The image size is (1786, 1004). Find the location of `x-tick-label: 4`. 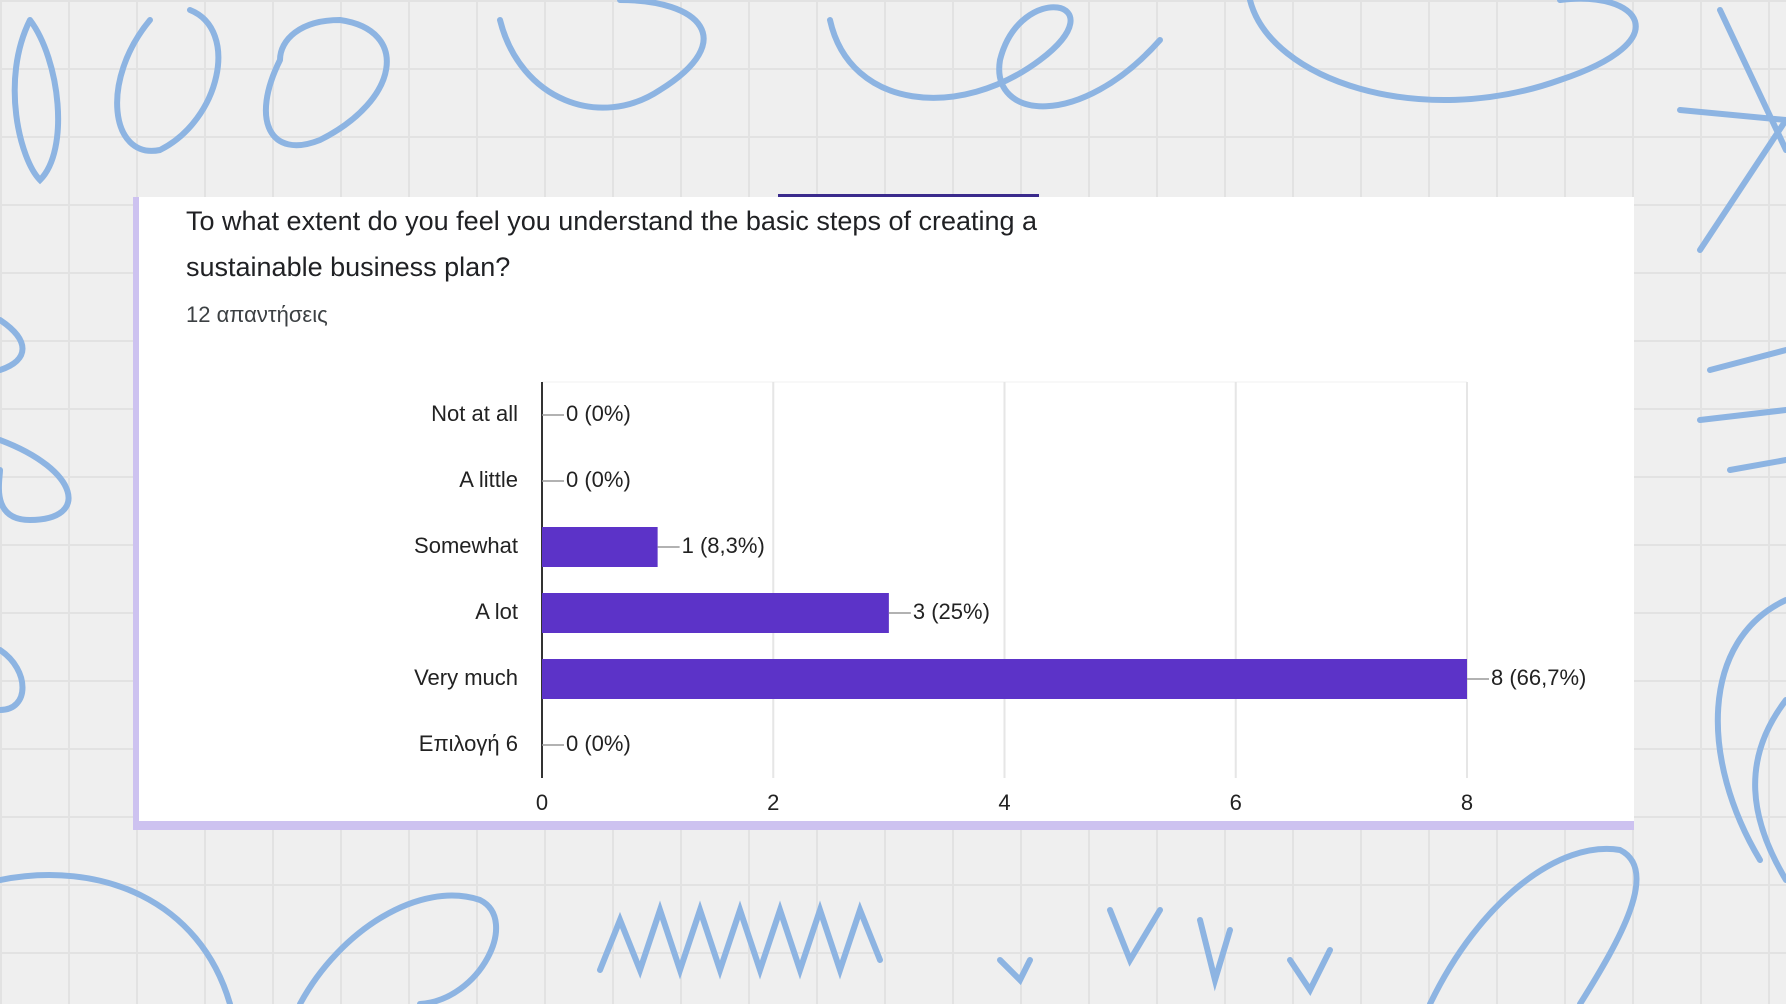

x-tick-label: 4 is located at coordinates (1004, 802).